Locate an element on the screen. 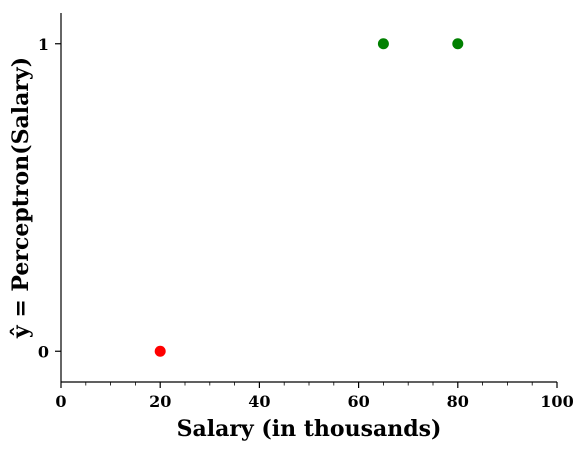 The width and height of the screenshot is (583, 452). x-axis-ticks: 0 20 40 60 80 100 is located at coordinates (314, 396).